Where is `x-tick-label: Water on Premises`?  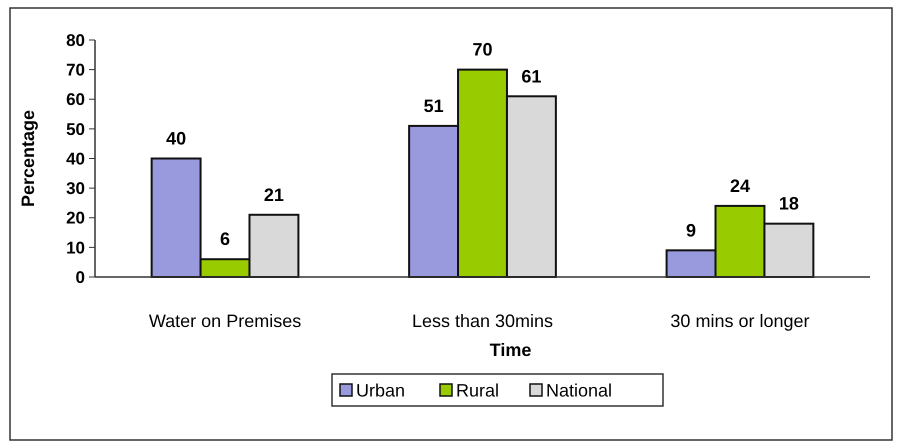
x-tick-label: Water on Premises is located at coordinates (225, 321).